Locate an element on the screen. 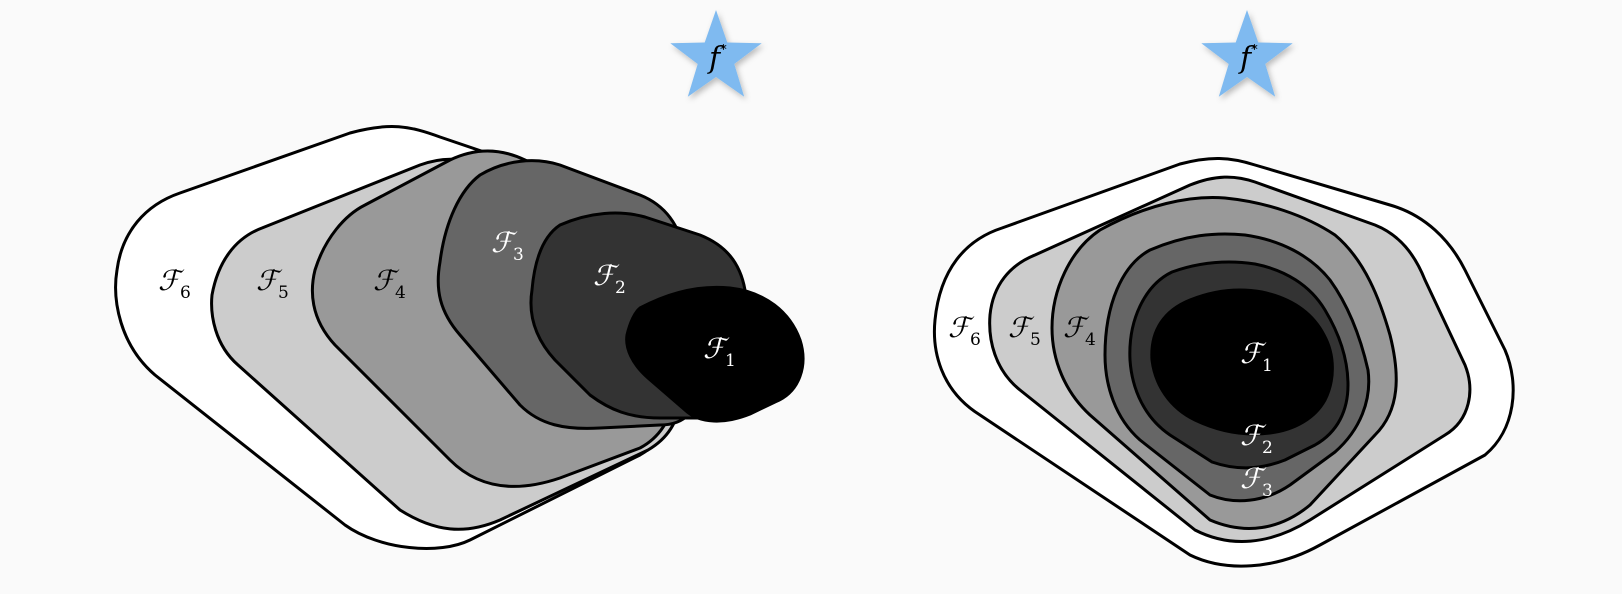 The height and width of the screenshot is (594, 1622). right-star-icon: f* is located at coordinates (1247, 53).